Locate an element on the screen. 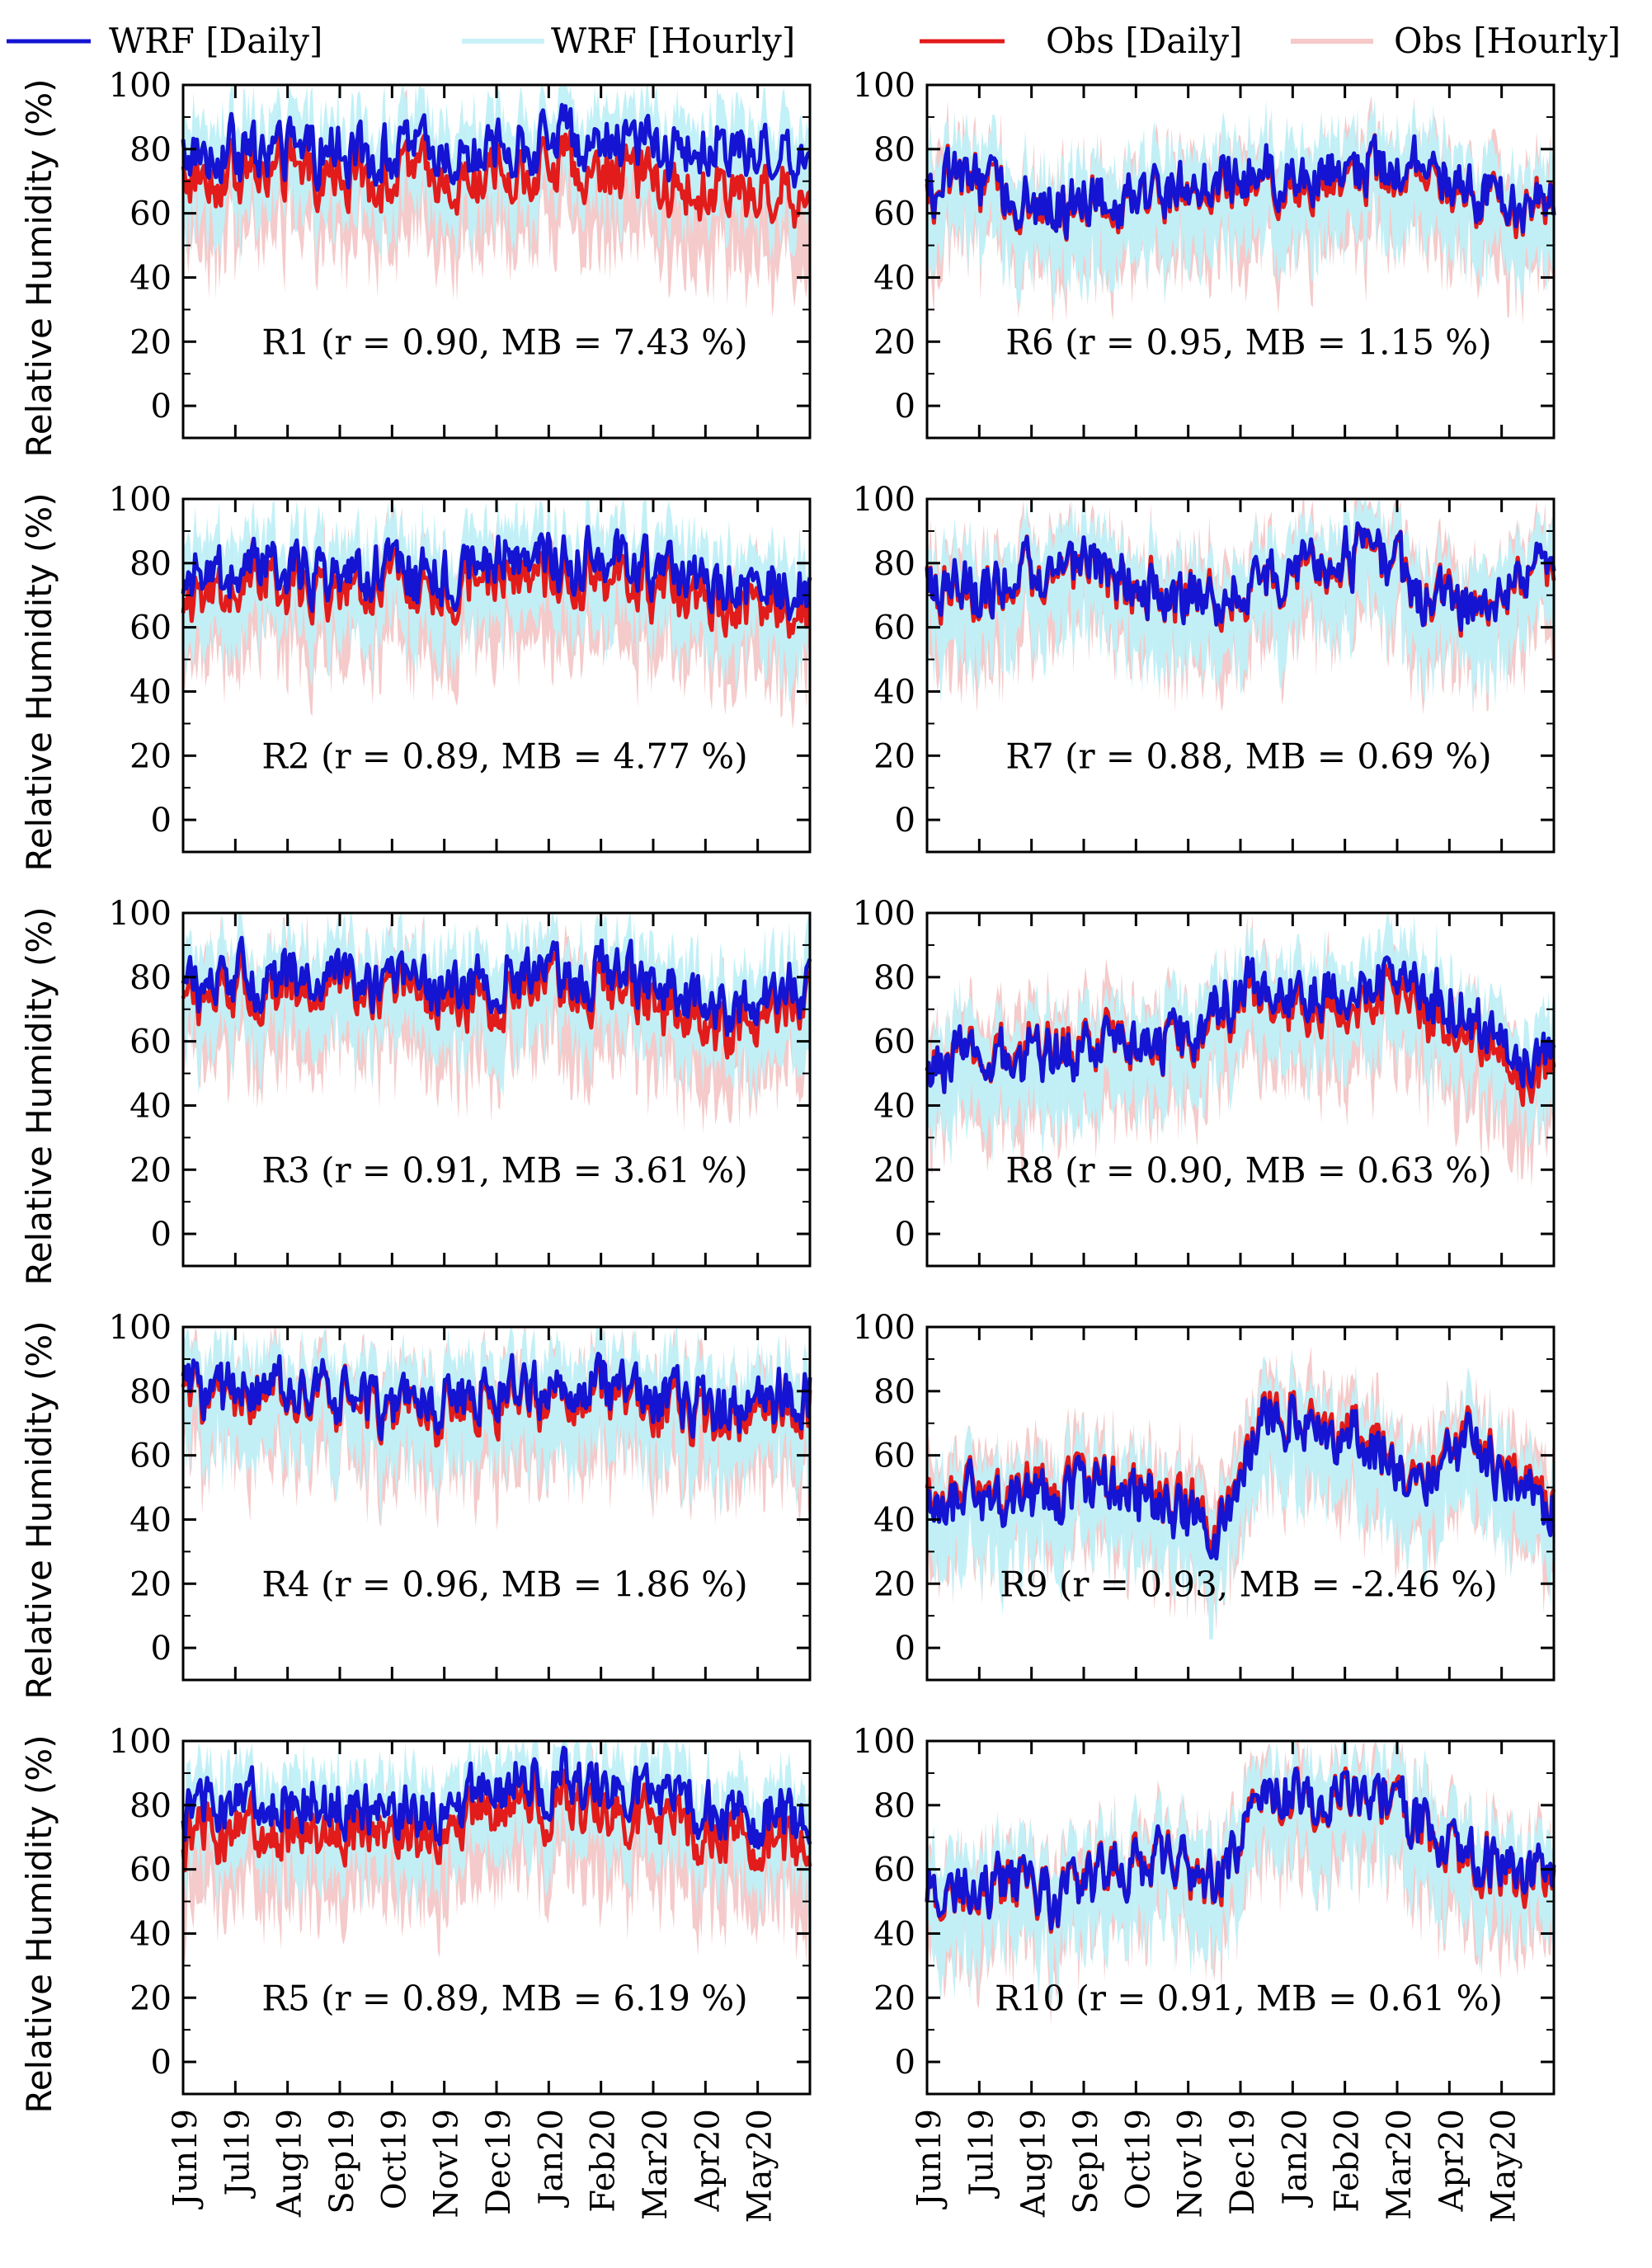  r1-stats-label: R1 (r = 0.90, MB = 7.43 %) is located at coordinates (504, 342).